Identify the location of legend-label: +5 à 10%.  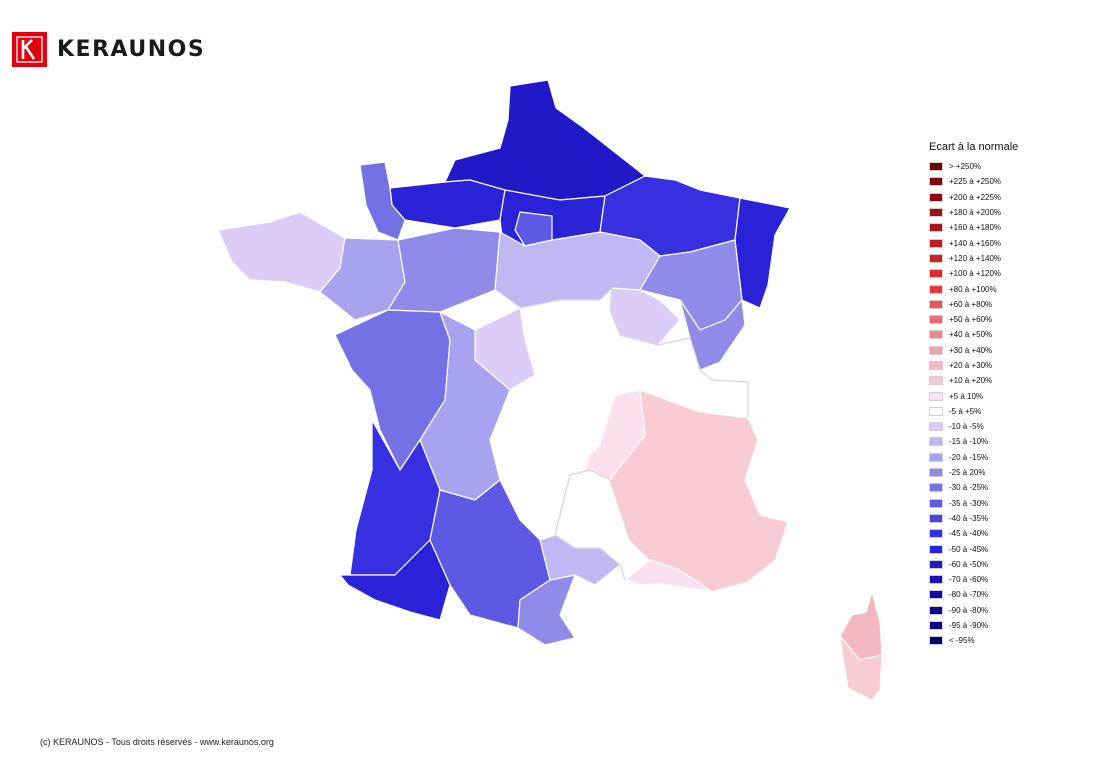
(966, 396).